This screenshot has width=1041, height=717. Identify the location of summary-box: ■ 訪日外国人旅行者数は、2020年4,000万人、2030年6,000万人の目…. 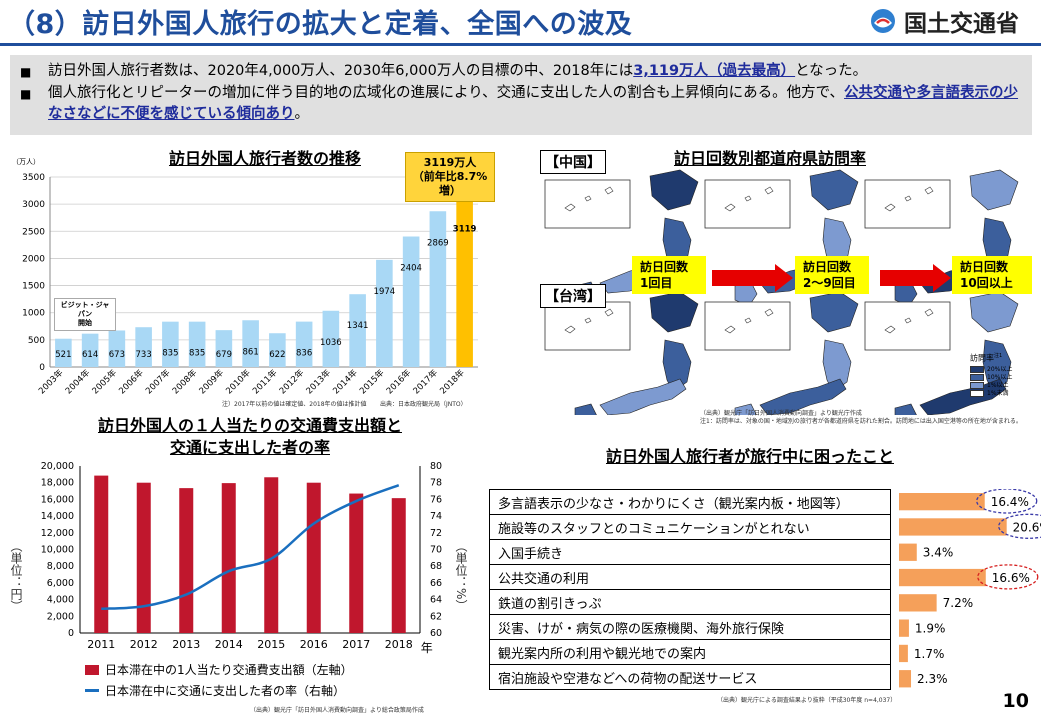
(521, 95).